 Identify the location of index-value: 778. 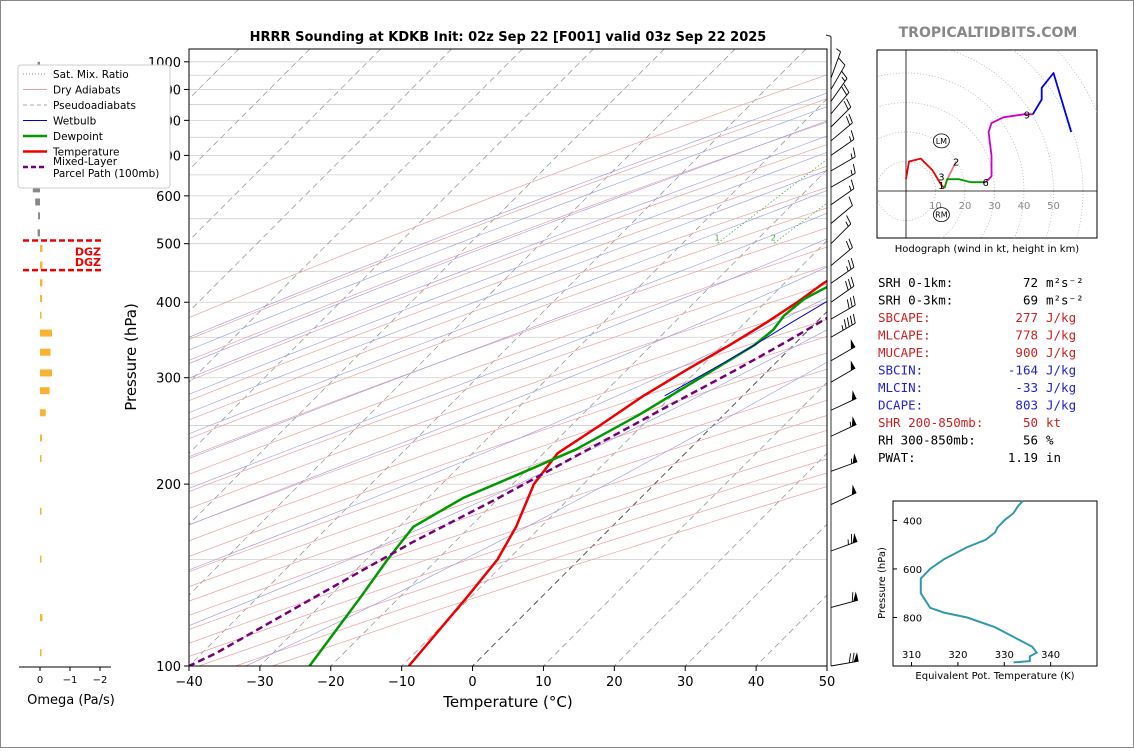
(1026, 335).